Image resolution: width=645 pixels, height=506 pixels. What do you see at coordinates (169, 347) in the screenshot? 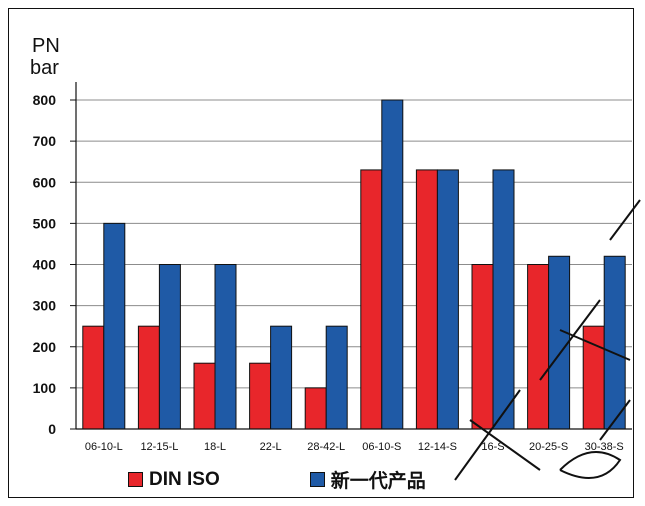
I see `bar-new-generation-12-15-L` at bounding box center [169, 347].